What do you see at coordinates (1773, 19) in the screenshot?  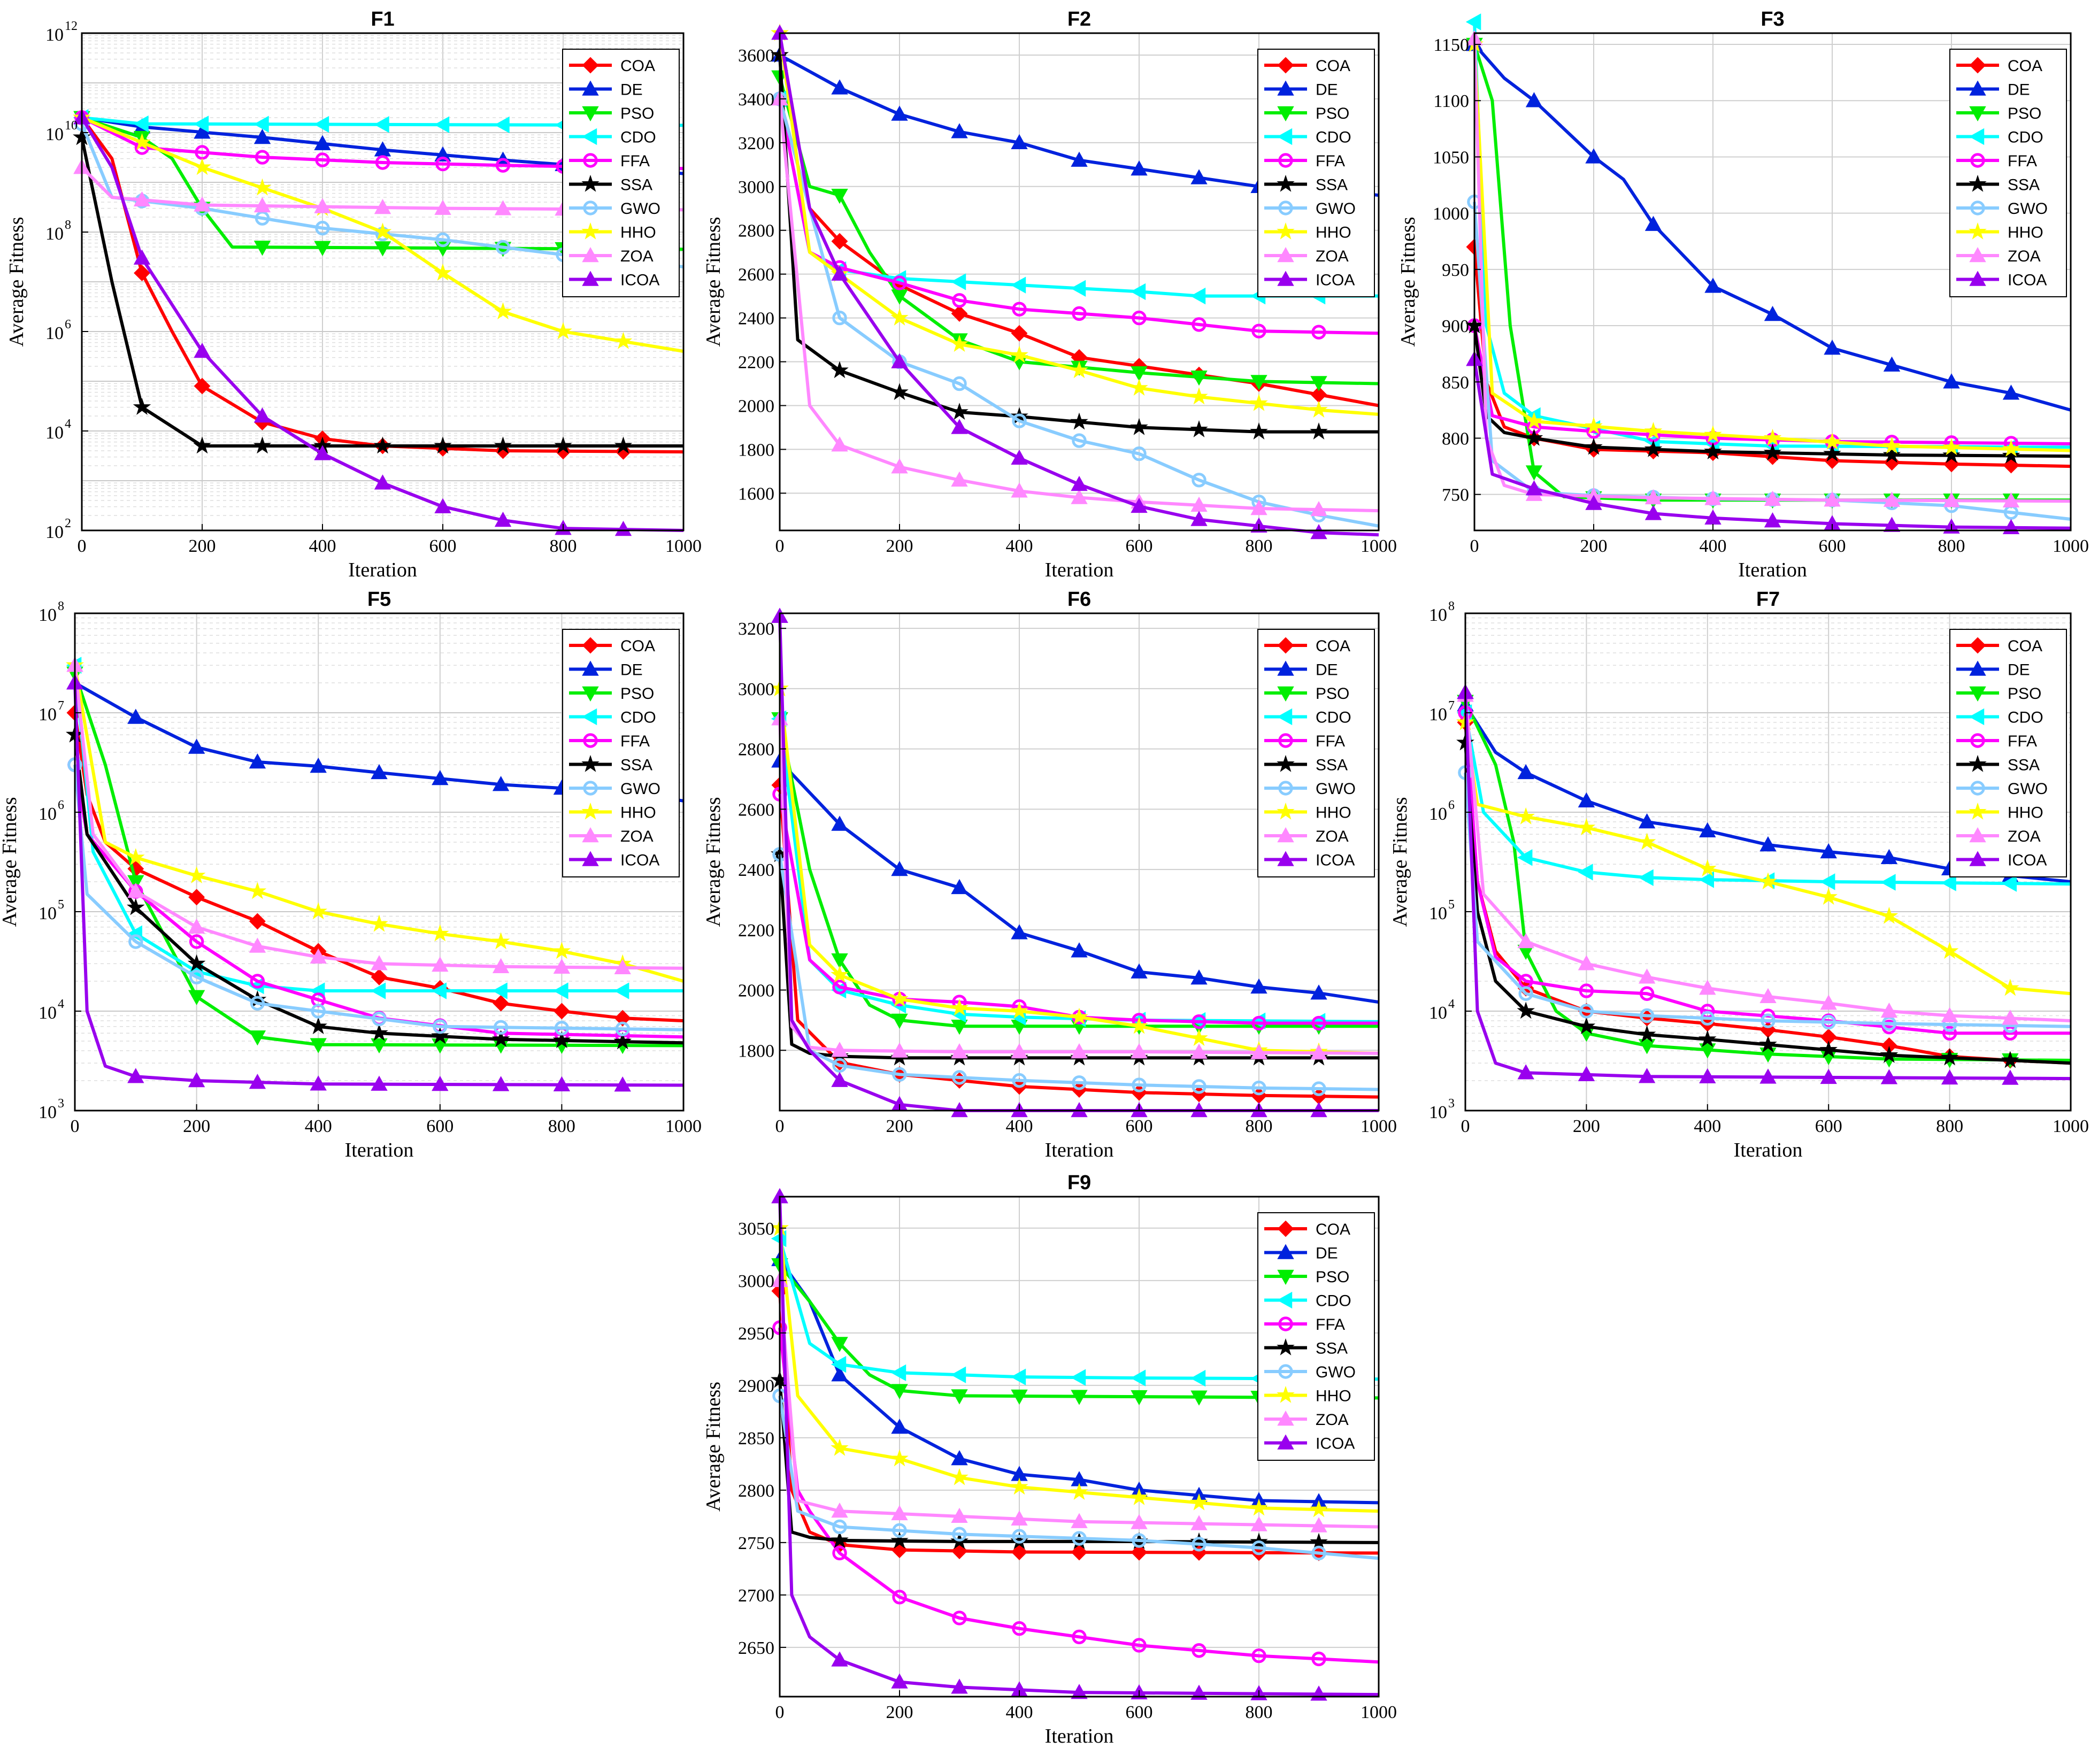 I see `chart-title: F3` at bounding box center [1773, 19].